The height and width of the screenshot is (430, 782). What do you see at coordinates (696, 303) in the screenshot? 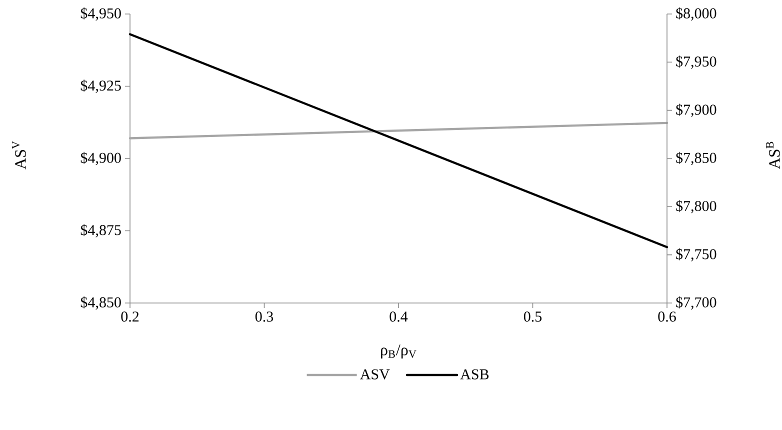
I see `y2-tick-label: $7,700` at bounding box center [696, 303].